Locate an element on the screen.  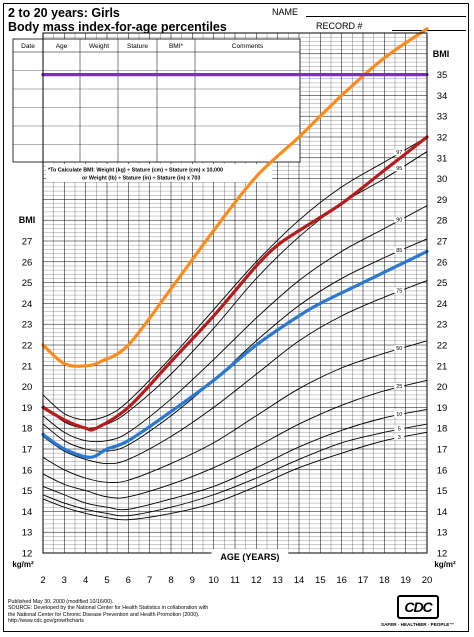
x-tick-label: 17 is located at coordinates (363, 580).